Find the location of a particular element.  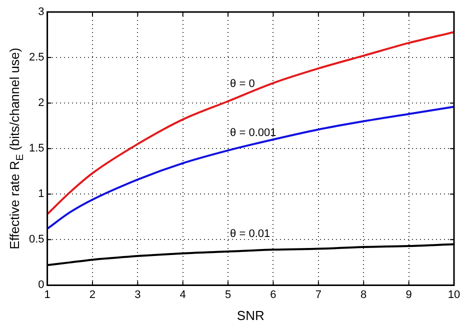

series-label: θ = 0.01 is located at coordinates (250, 234).